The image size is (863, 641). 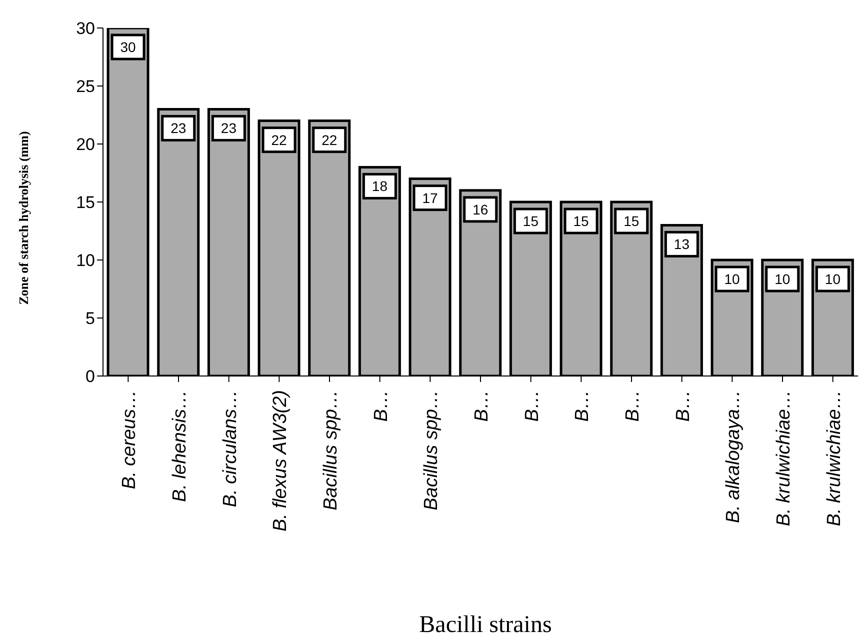 What do you see at coordinates (85, 260) in the screenshot?
I see `y-tick-label: 10` at bounding box center [85, 260].